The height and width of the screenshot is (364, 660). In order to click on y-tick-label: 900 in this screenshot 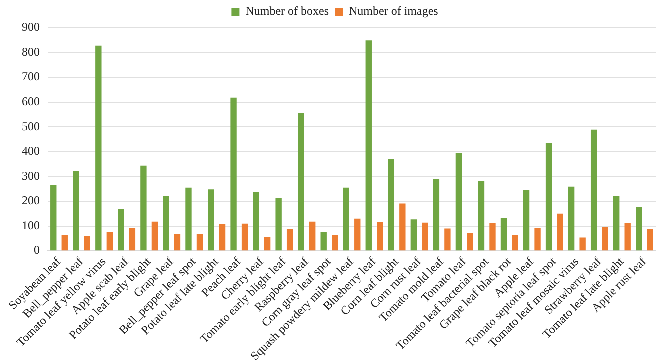, I will do `click(31, 27)`.